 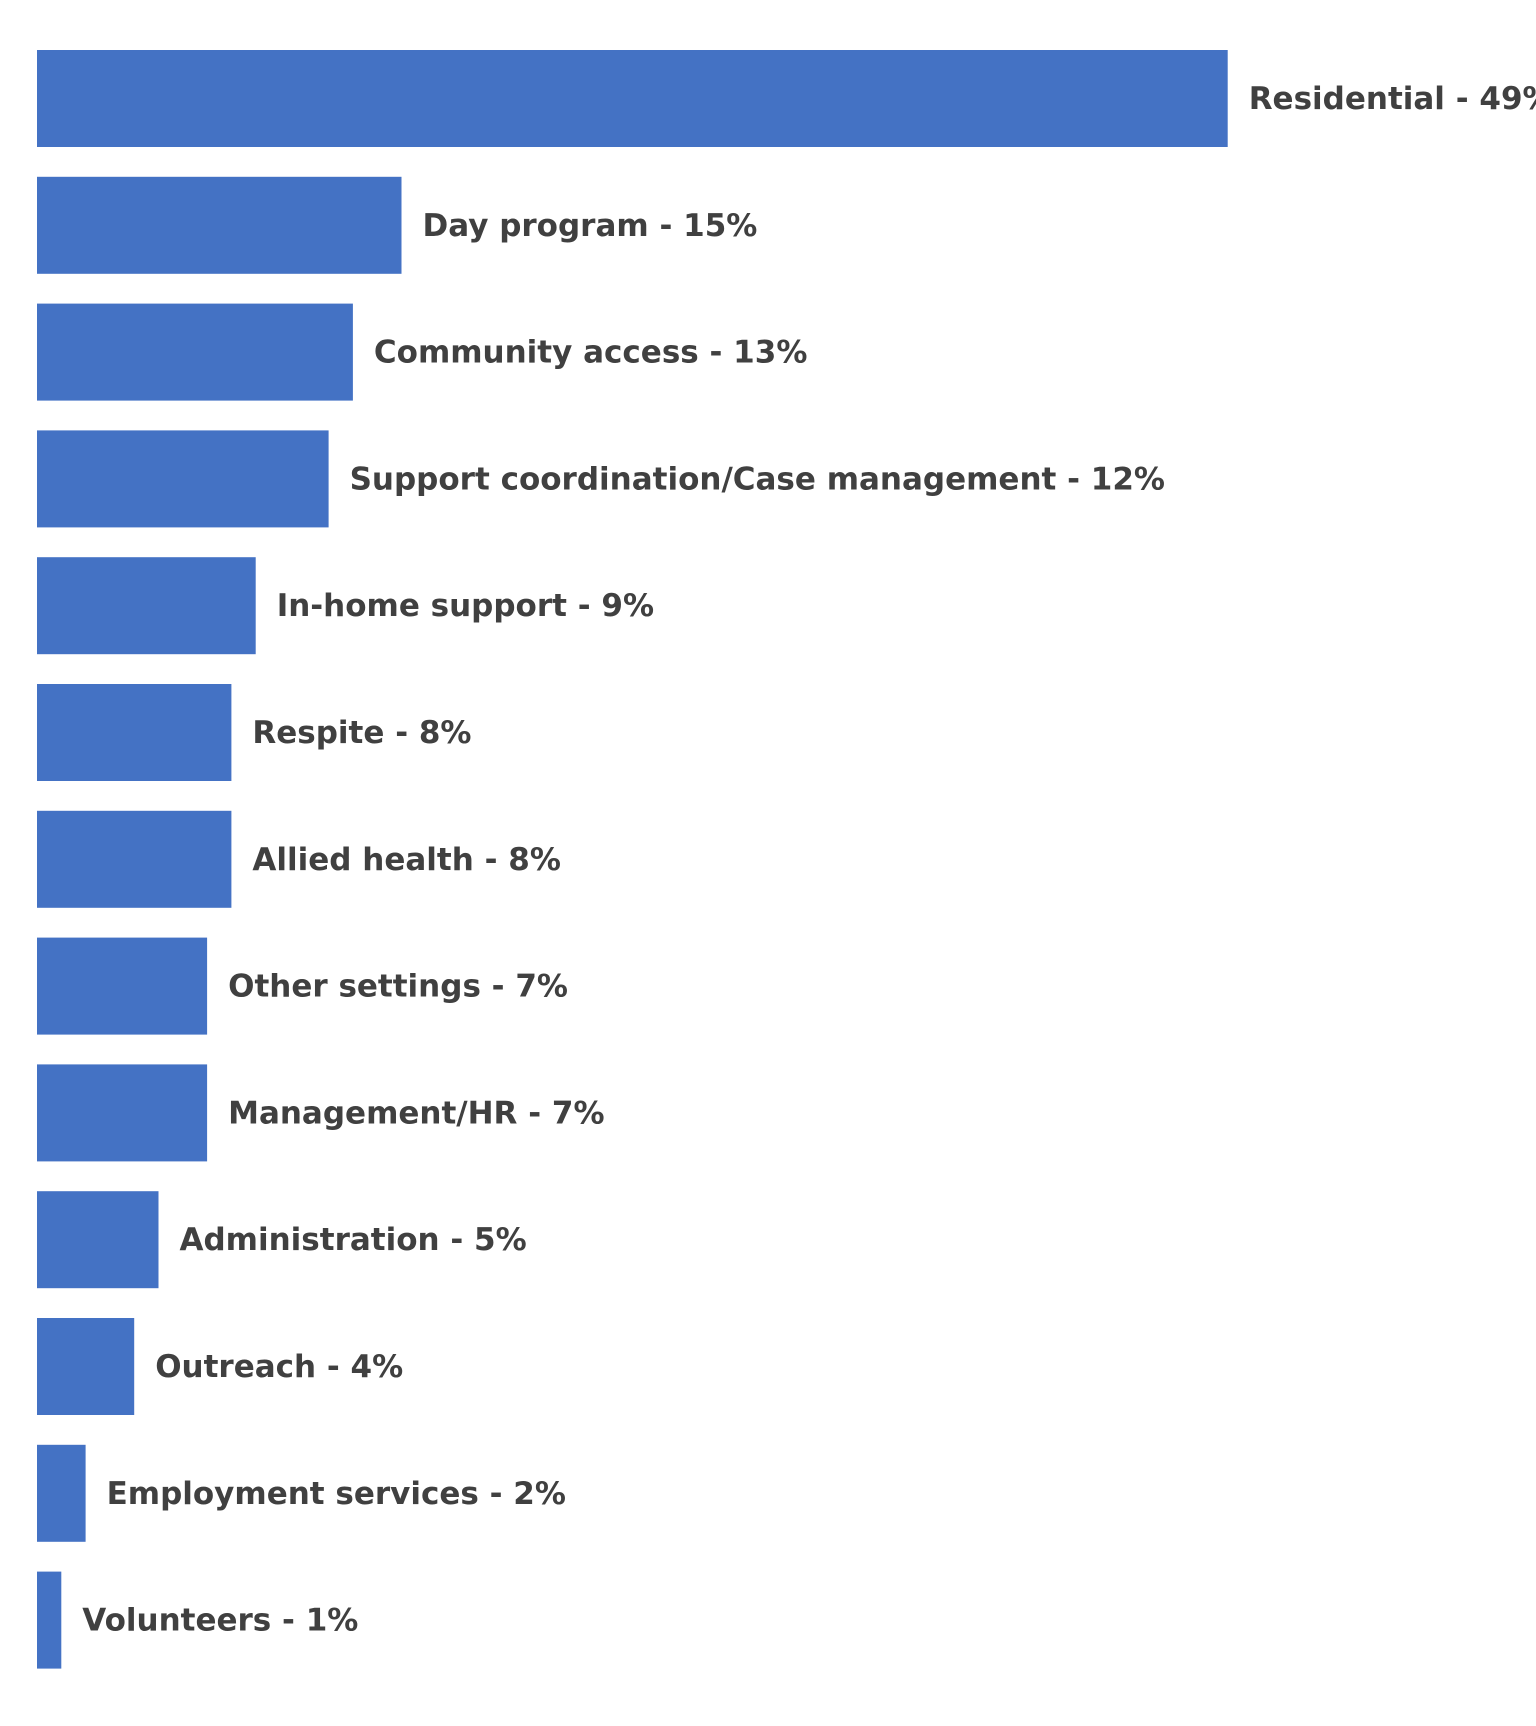 What do you see at coordinates (590, 226) in the screenshot?
I see `bar-label: Day program - 15%` at bounding box center [590, 226].